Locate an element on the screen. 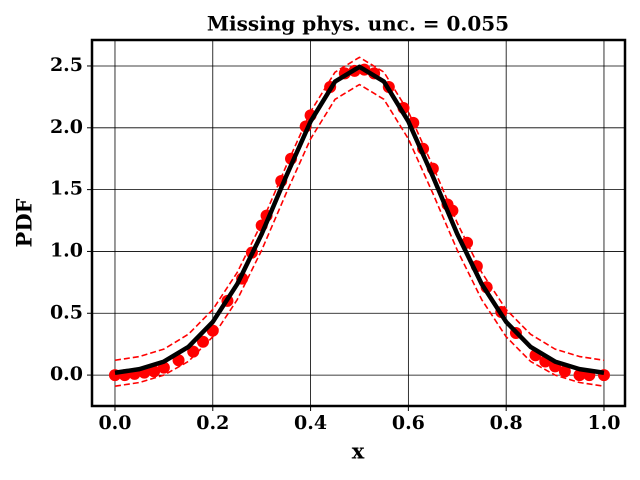 The image size is (640, 480). x-tick-label: 1.0 is located at coordinates (603, 423).